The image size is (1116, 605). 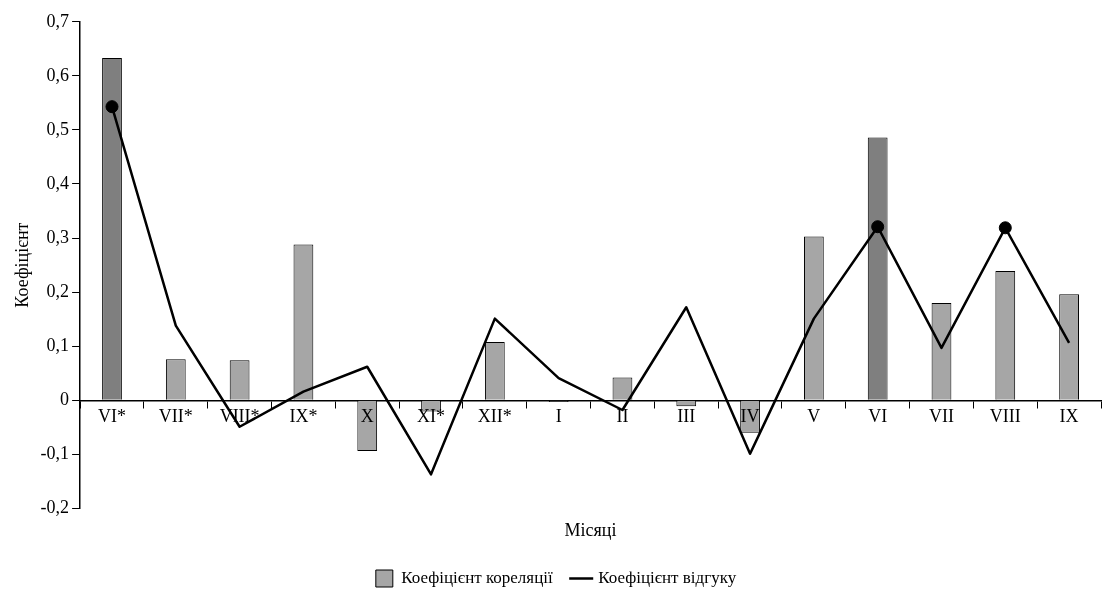 What do you see at coordinates (303, 416) in the screenshot?
I see `x-tick-label: IX*` at bounding box center [303, 416].